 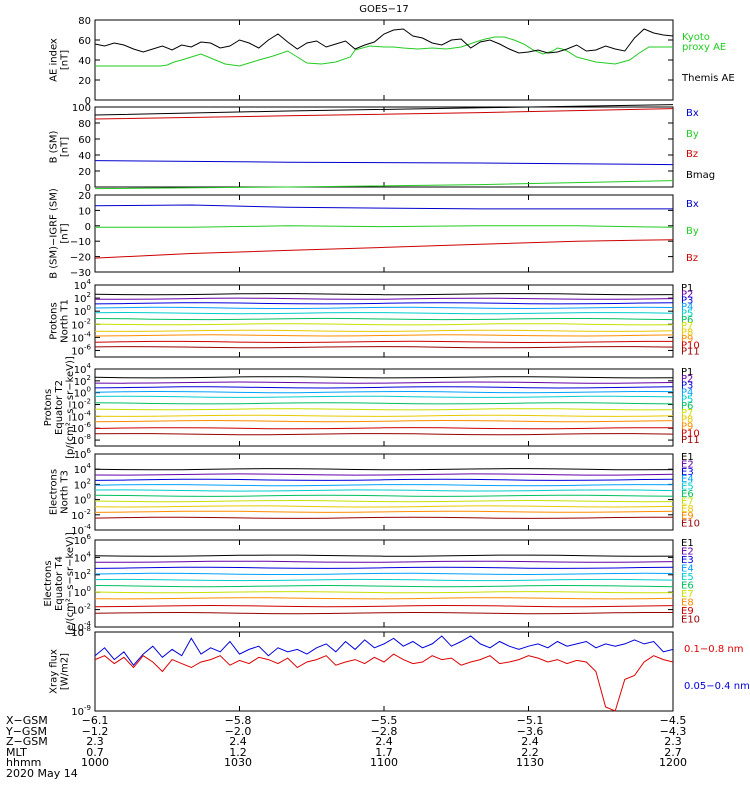 I want to click on legend-xray-short: 0.05−0.4 nm, so click(x=717, y=686).